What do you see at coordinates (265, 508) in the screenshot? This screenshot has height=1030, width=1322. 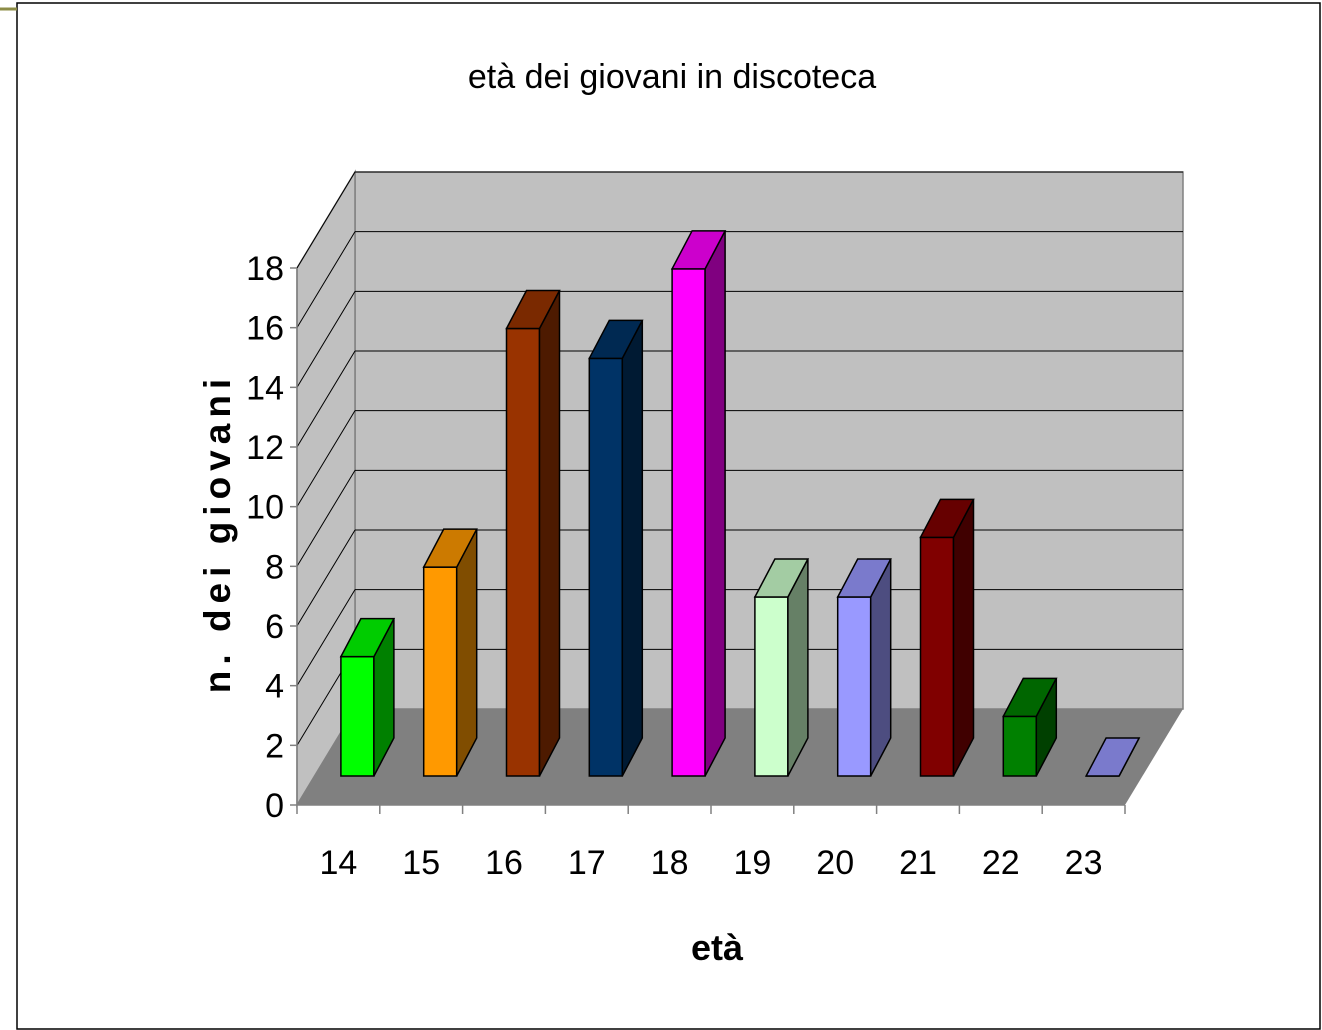 I see `y-tick-label: 10` at bounding box center [265, 508].